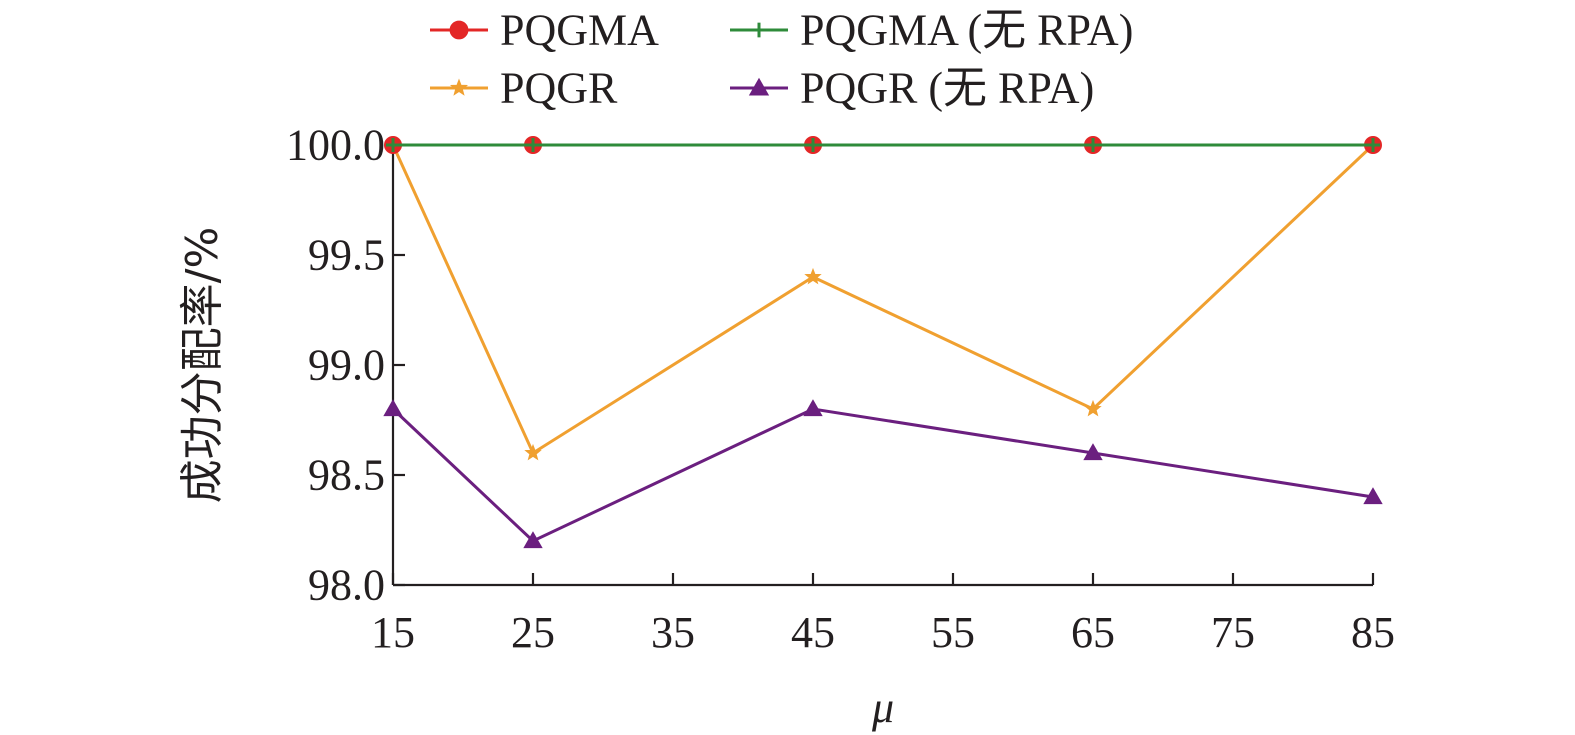 The image size is (1575, 735). I want to click on y-axis-label: 成功分配率/%, so click(202, 365).